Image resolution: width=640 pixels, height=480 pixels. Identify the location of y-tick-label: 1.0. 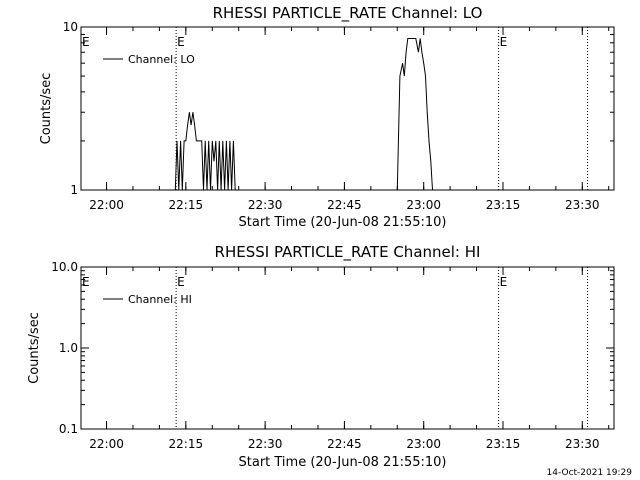
(68, 348).